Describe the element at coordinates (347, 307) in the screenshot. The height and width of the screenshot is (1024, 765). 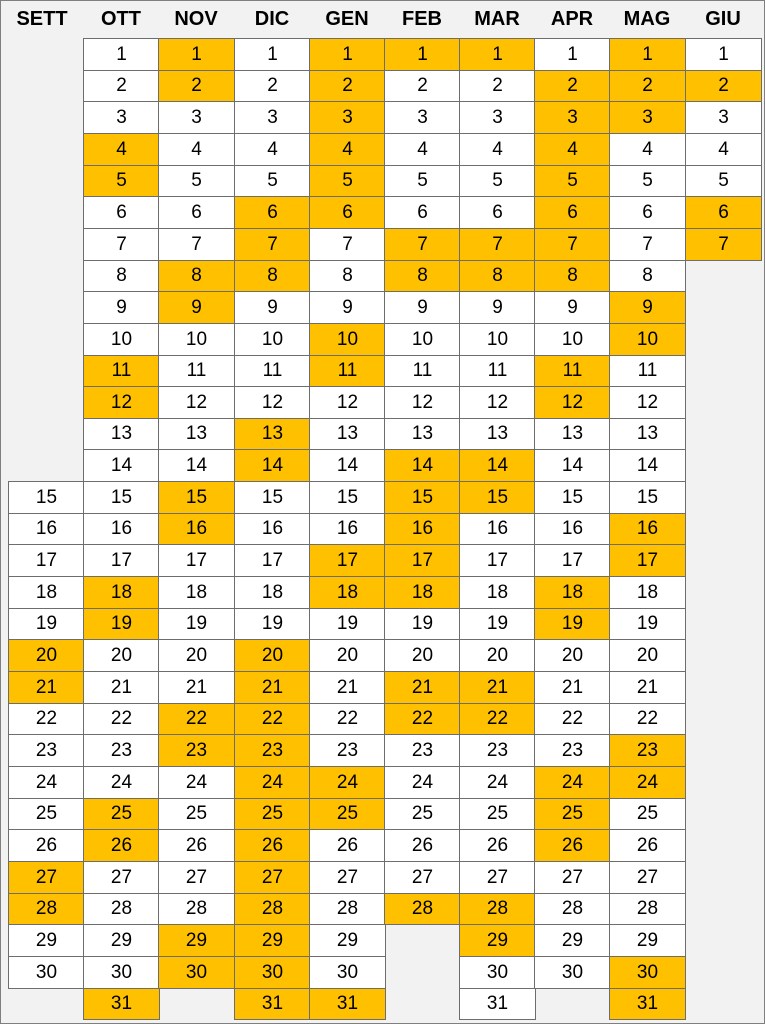
I see `day-cell-gen-9: 9` at that location.